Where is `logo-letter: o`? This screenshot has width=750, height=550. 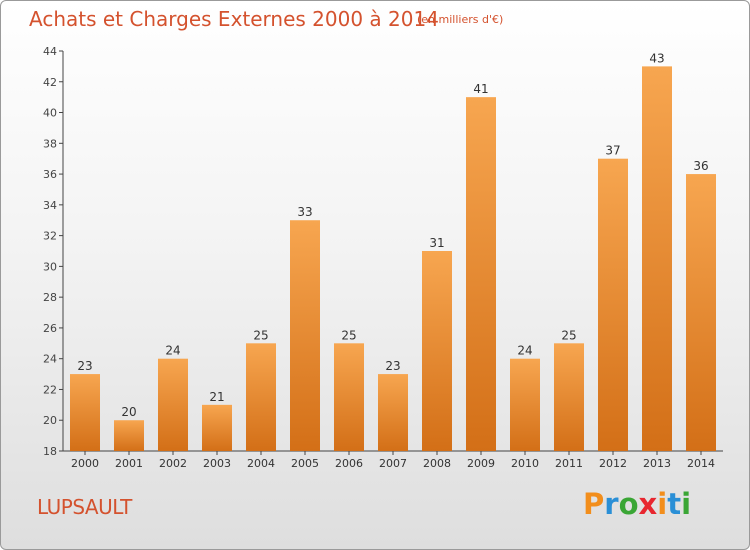
logo-letter: o is located at coordinates (628, 504).